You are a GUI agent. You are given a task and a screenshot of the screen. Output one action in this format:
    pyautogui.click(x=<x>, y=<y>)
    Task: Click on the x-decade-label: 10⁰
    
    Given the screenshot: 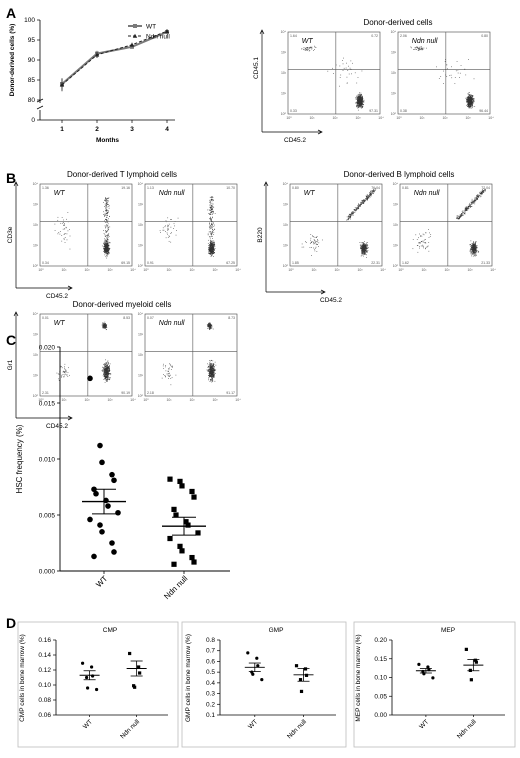 What is the action you would take?
    pyautogui.click(x=41, y=400)
    